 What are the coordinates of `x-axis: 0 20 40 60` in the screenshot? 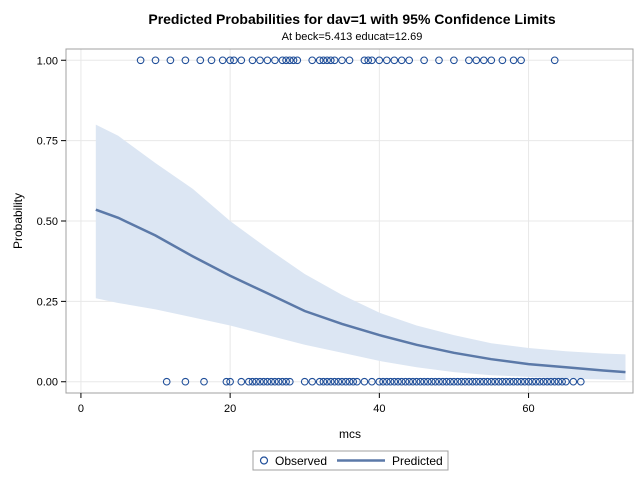 It's located at (306, 404).